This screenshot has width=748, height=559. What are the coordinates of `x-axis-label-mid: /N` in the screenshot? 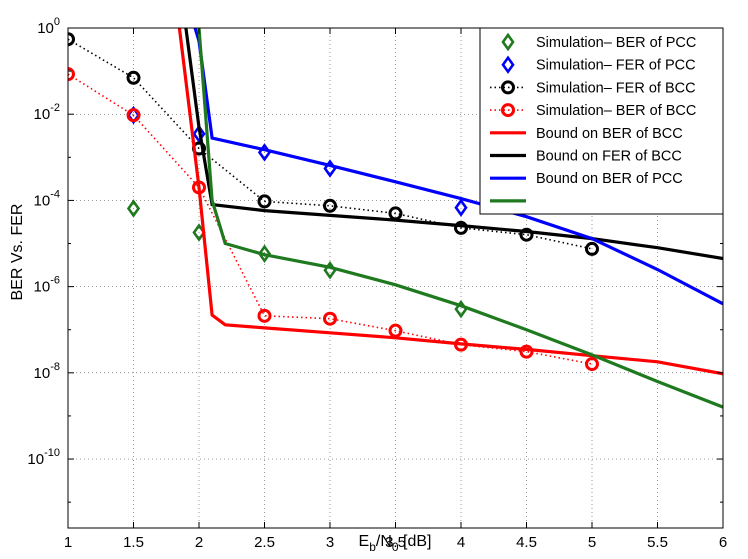 It's located at (384, 541).